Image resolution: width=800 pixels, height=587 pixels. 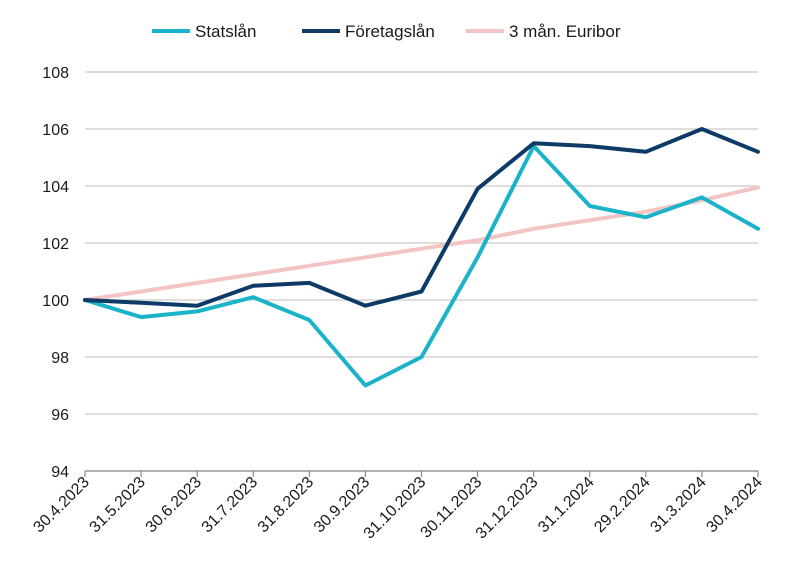 I want to click on x-tick-label: 31.5.2023, so click(x=118, y=505).